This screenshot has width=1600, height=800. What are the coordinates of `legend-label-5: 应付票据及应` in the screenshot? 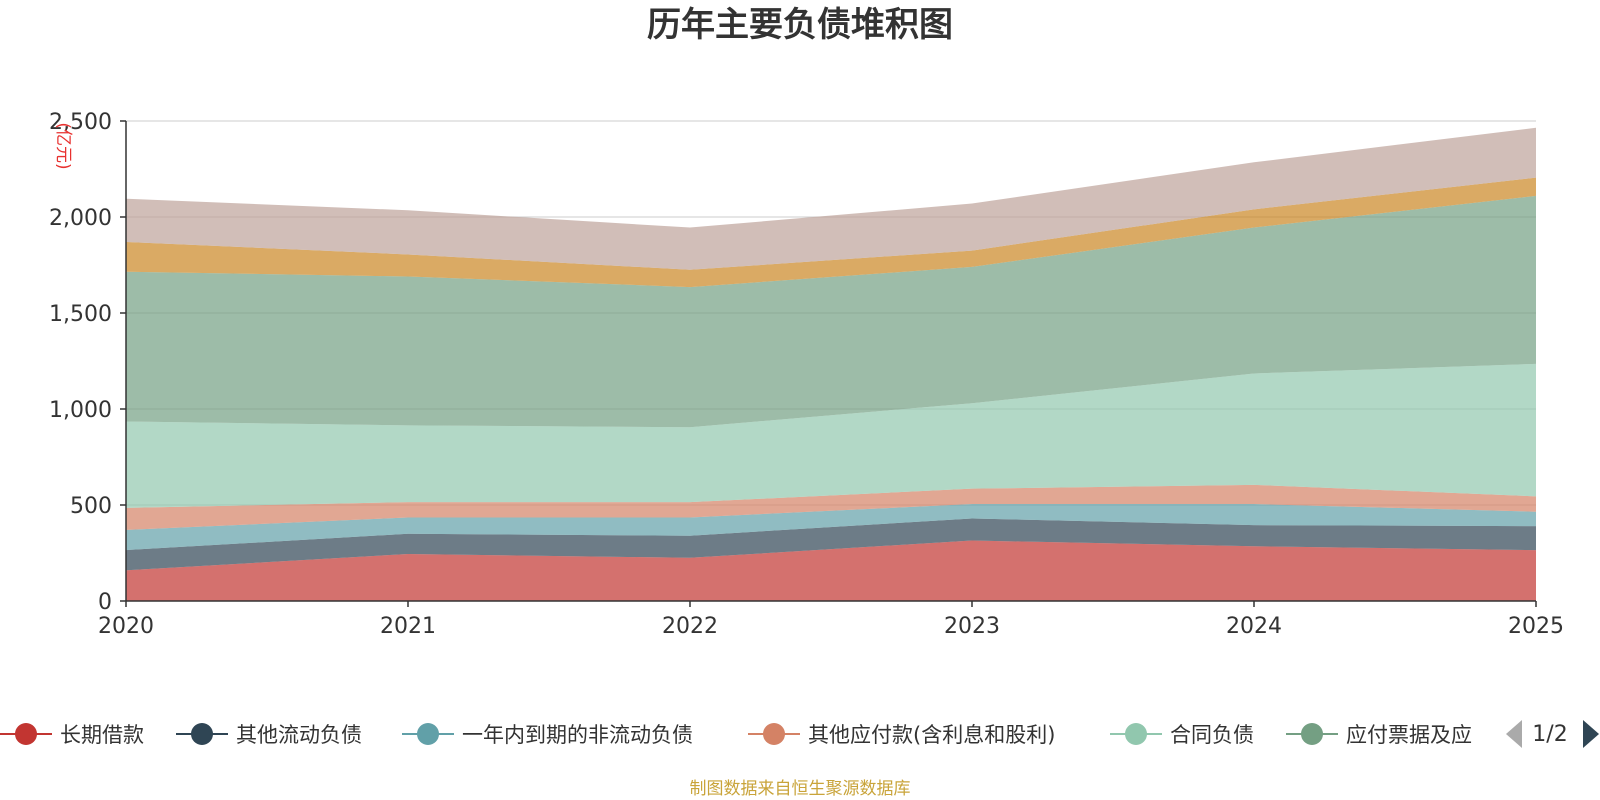 It's located at (1409, 735).